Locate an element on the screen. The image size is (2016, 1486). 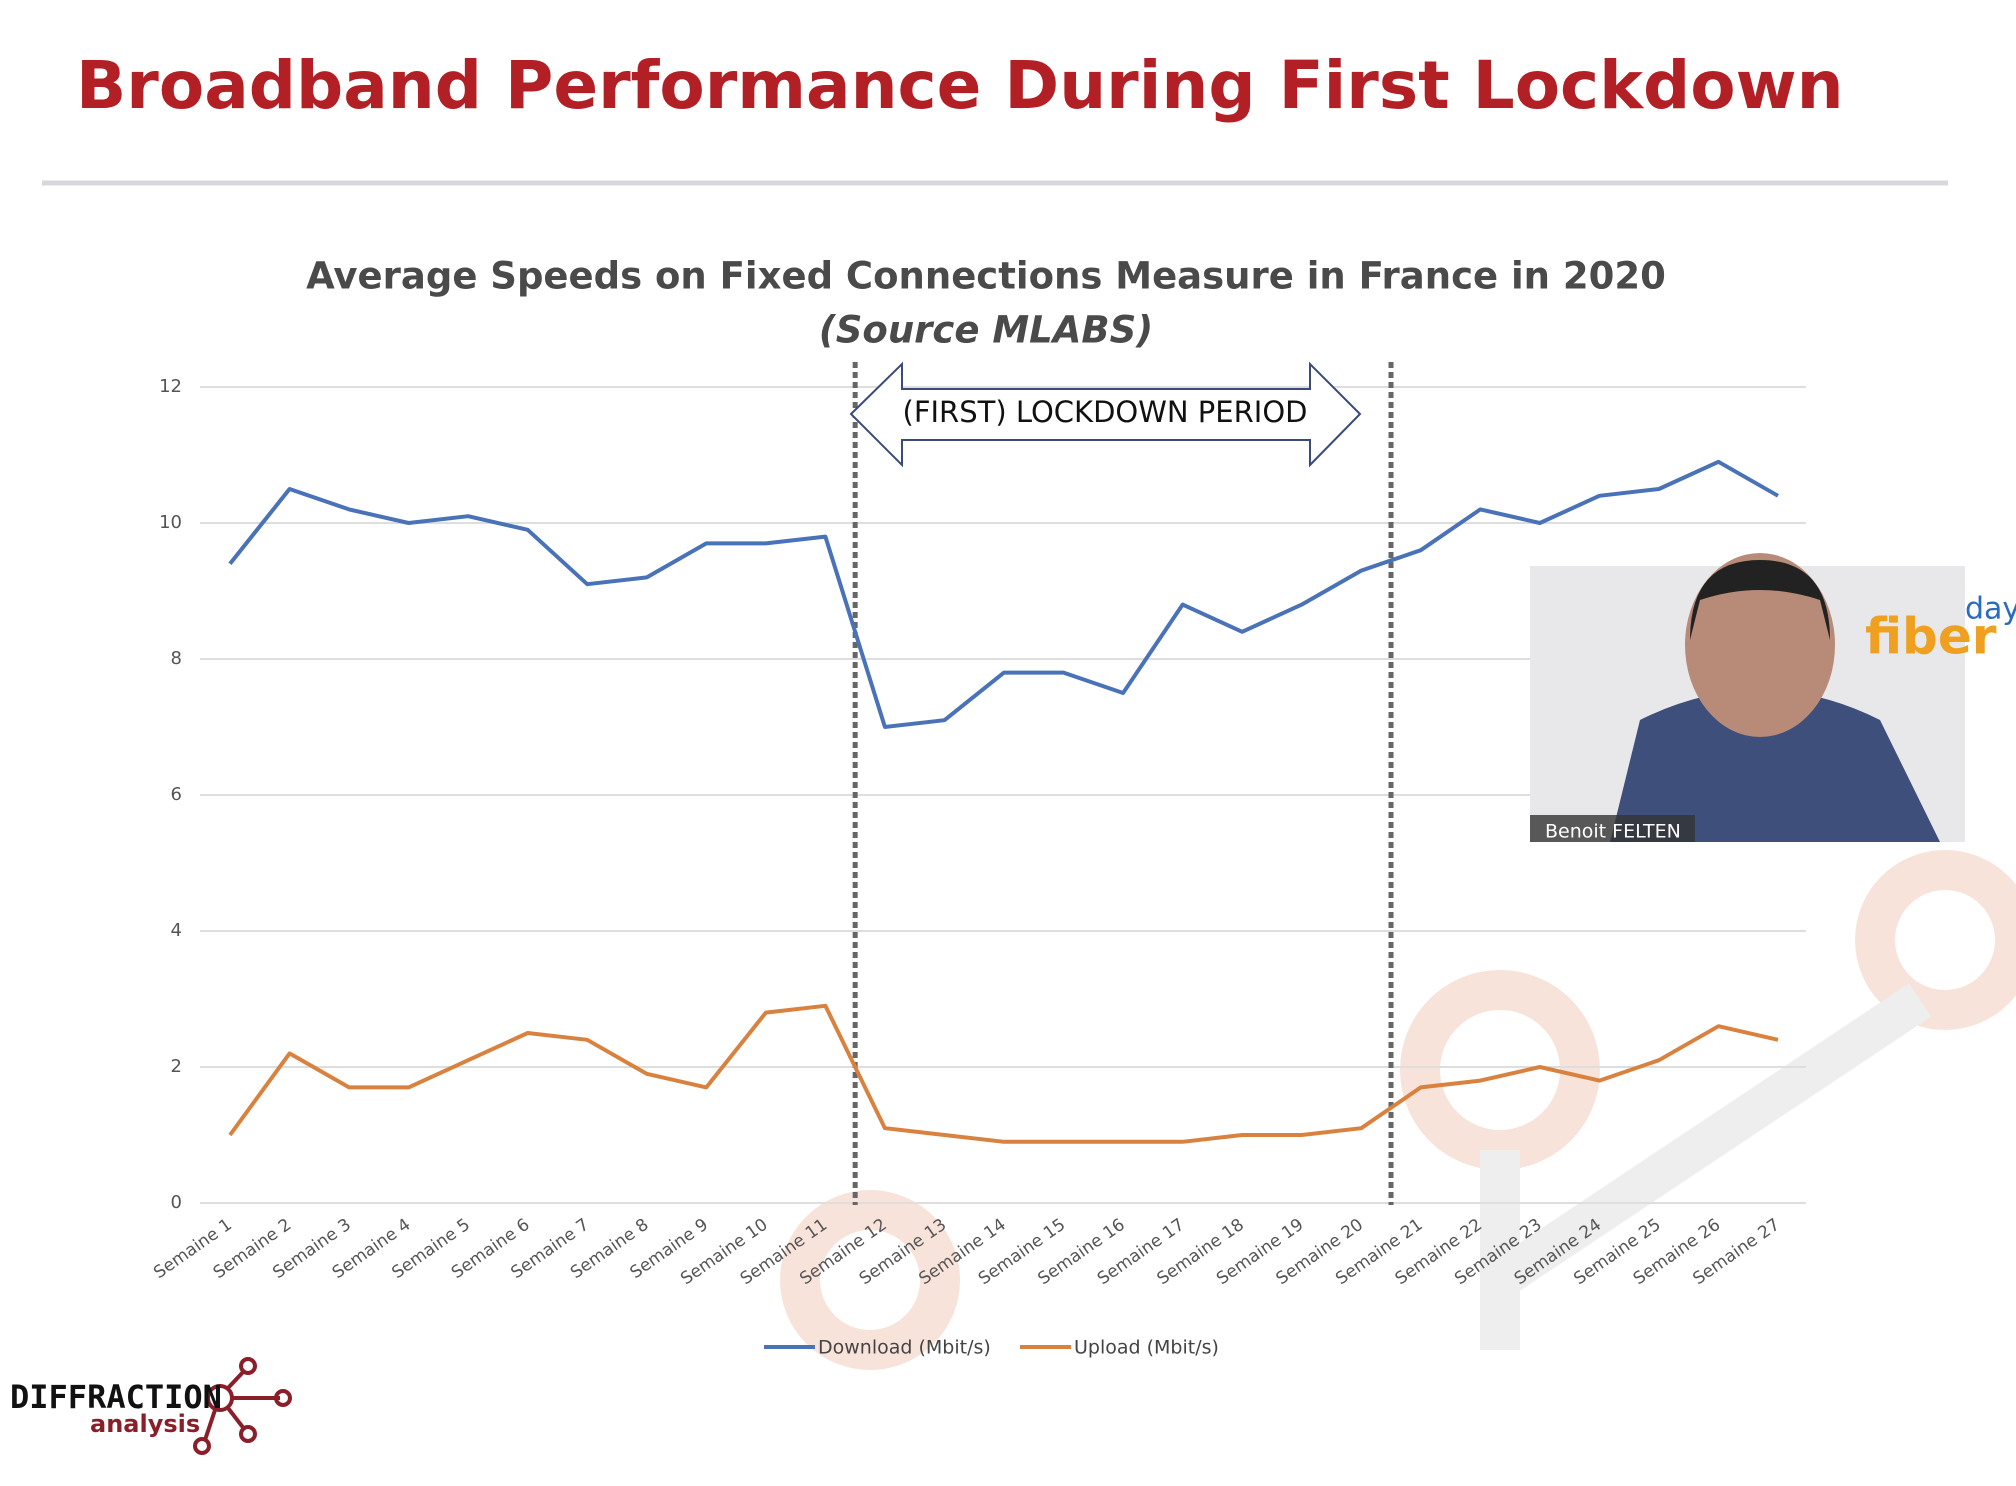
legend-label: Download (Mbit/s) is located at coordinates (904, 1348).